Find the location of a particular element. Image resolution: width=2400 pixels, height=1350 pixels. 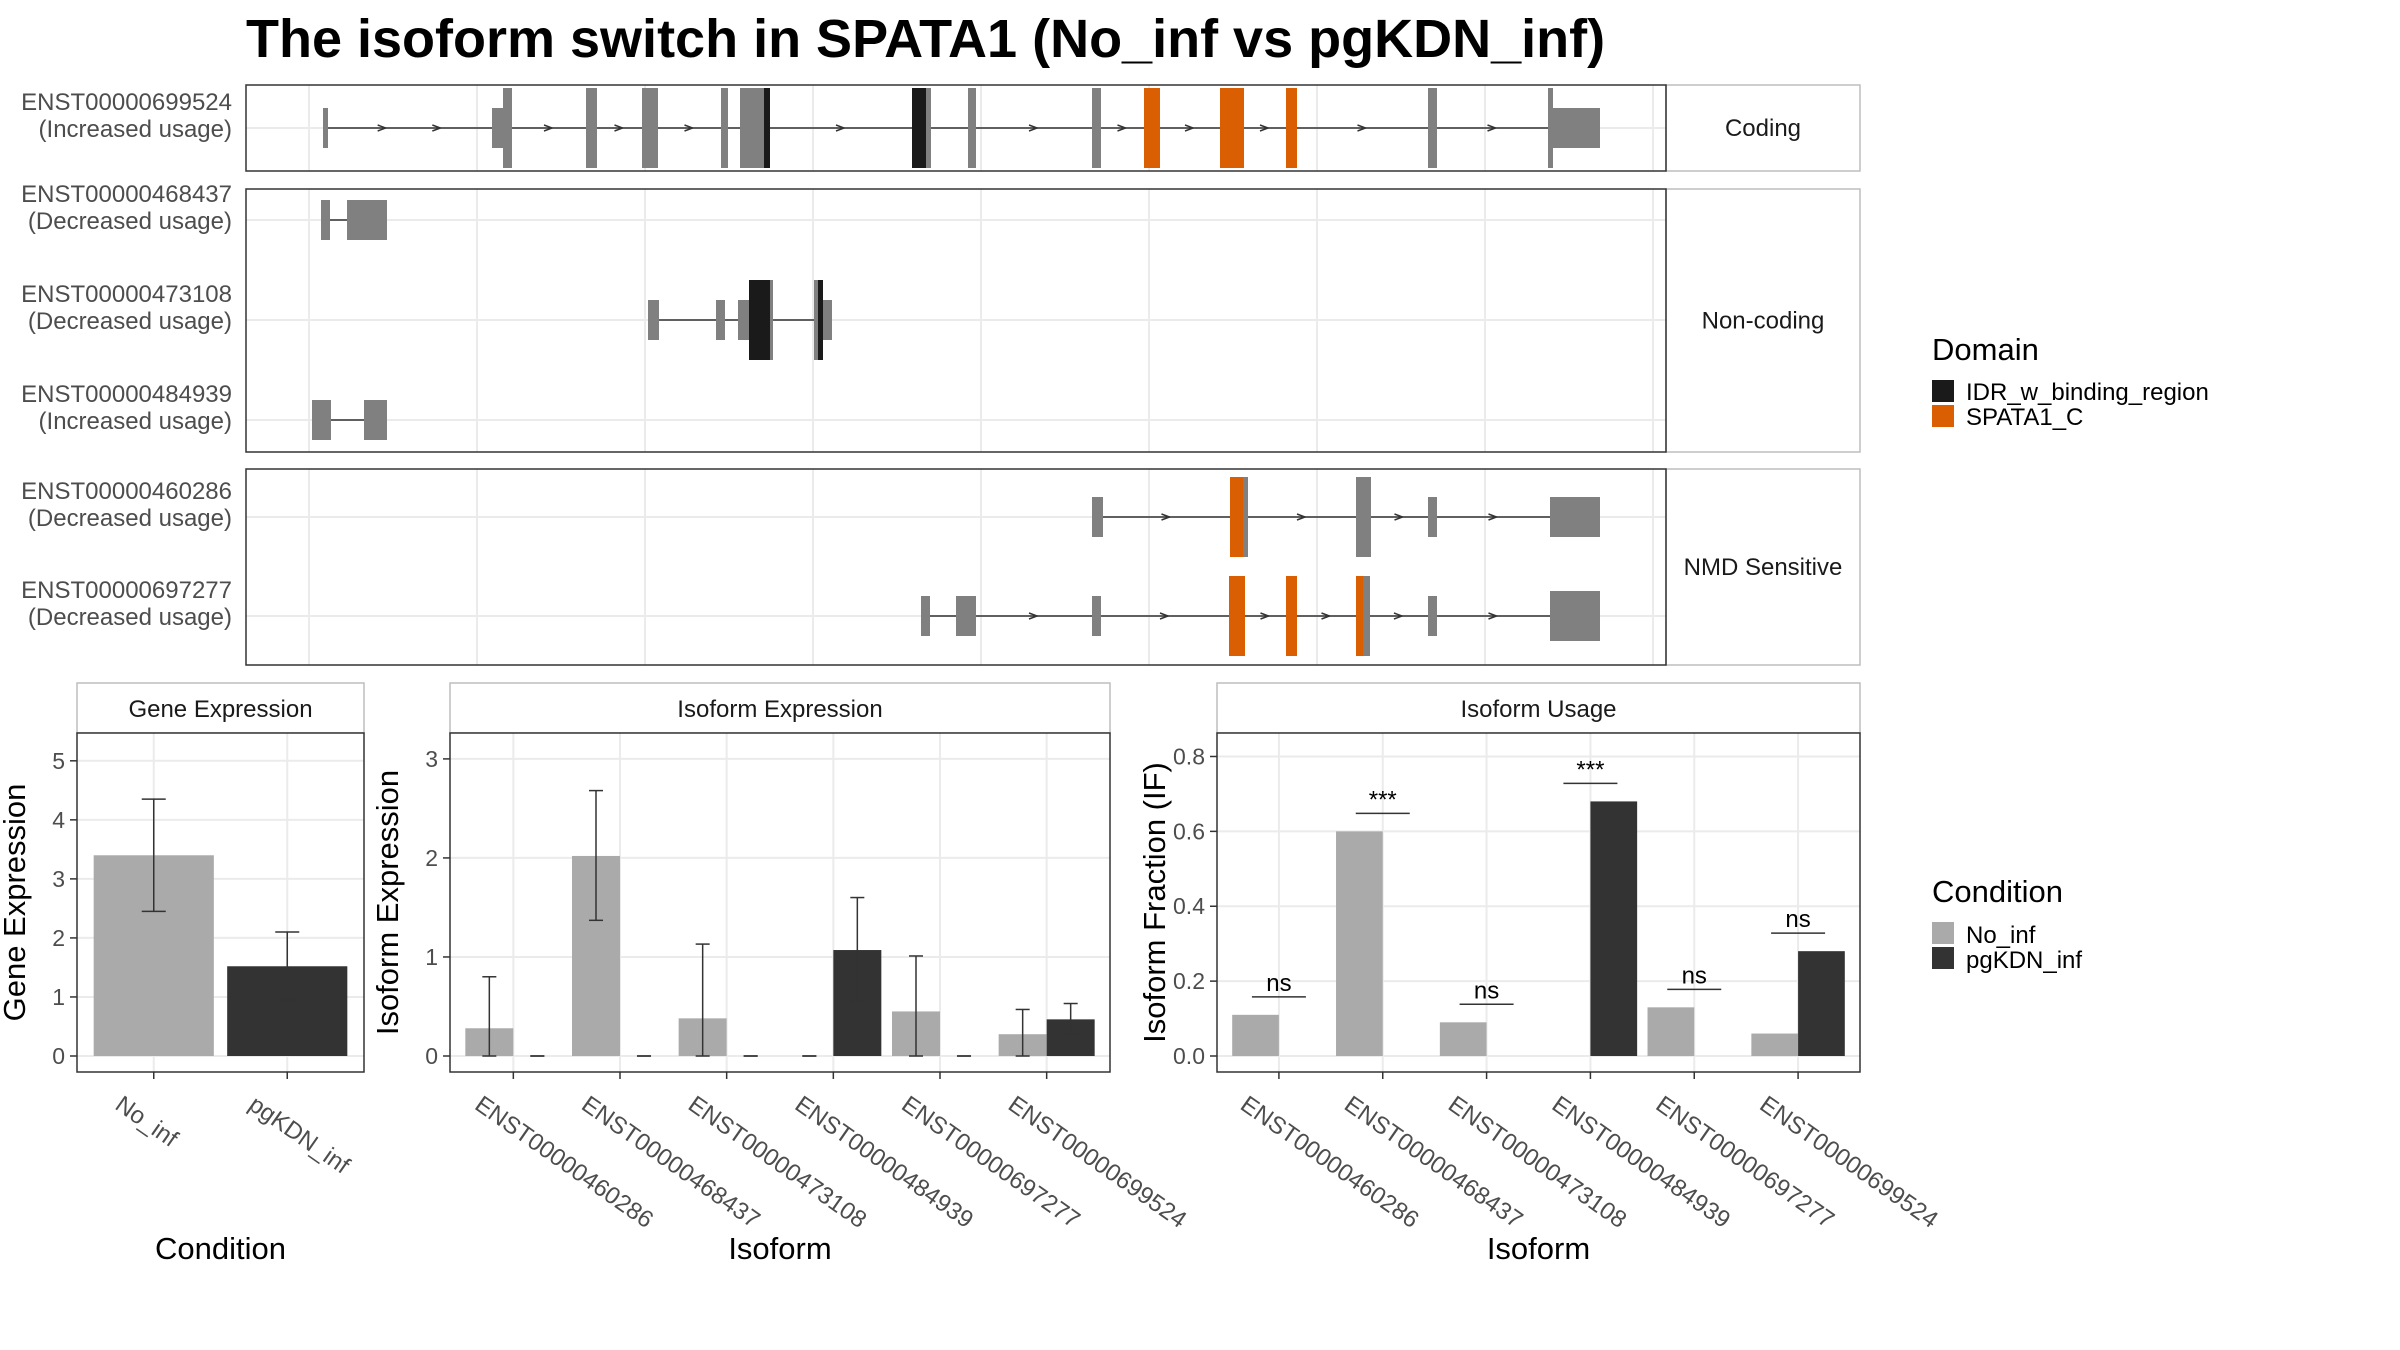

transcript-ENST00000484939: ENST00000484939(Increased usage) is located at coordinates (204, 410).